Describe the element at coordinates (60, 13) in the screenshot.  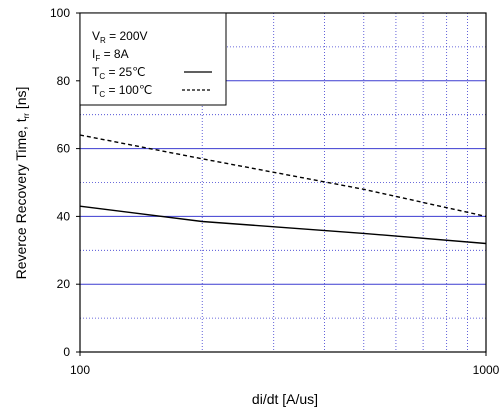
I see `y-tick-label: 100` at that location.